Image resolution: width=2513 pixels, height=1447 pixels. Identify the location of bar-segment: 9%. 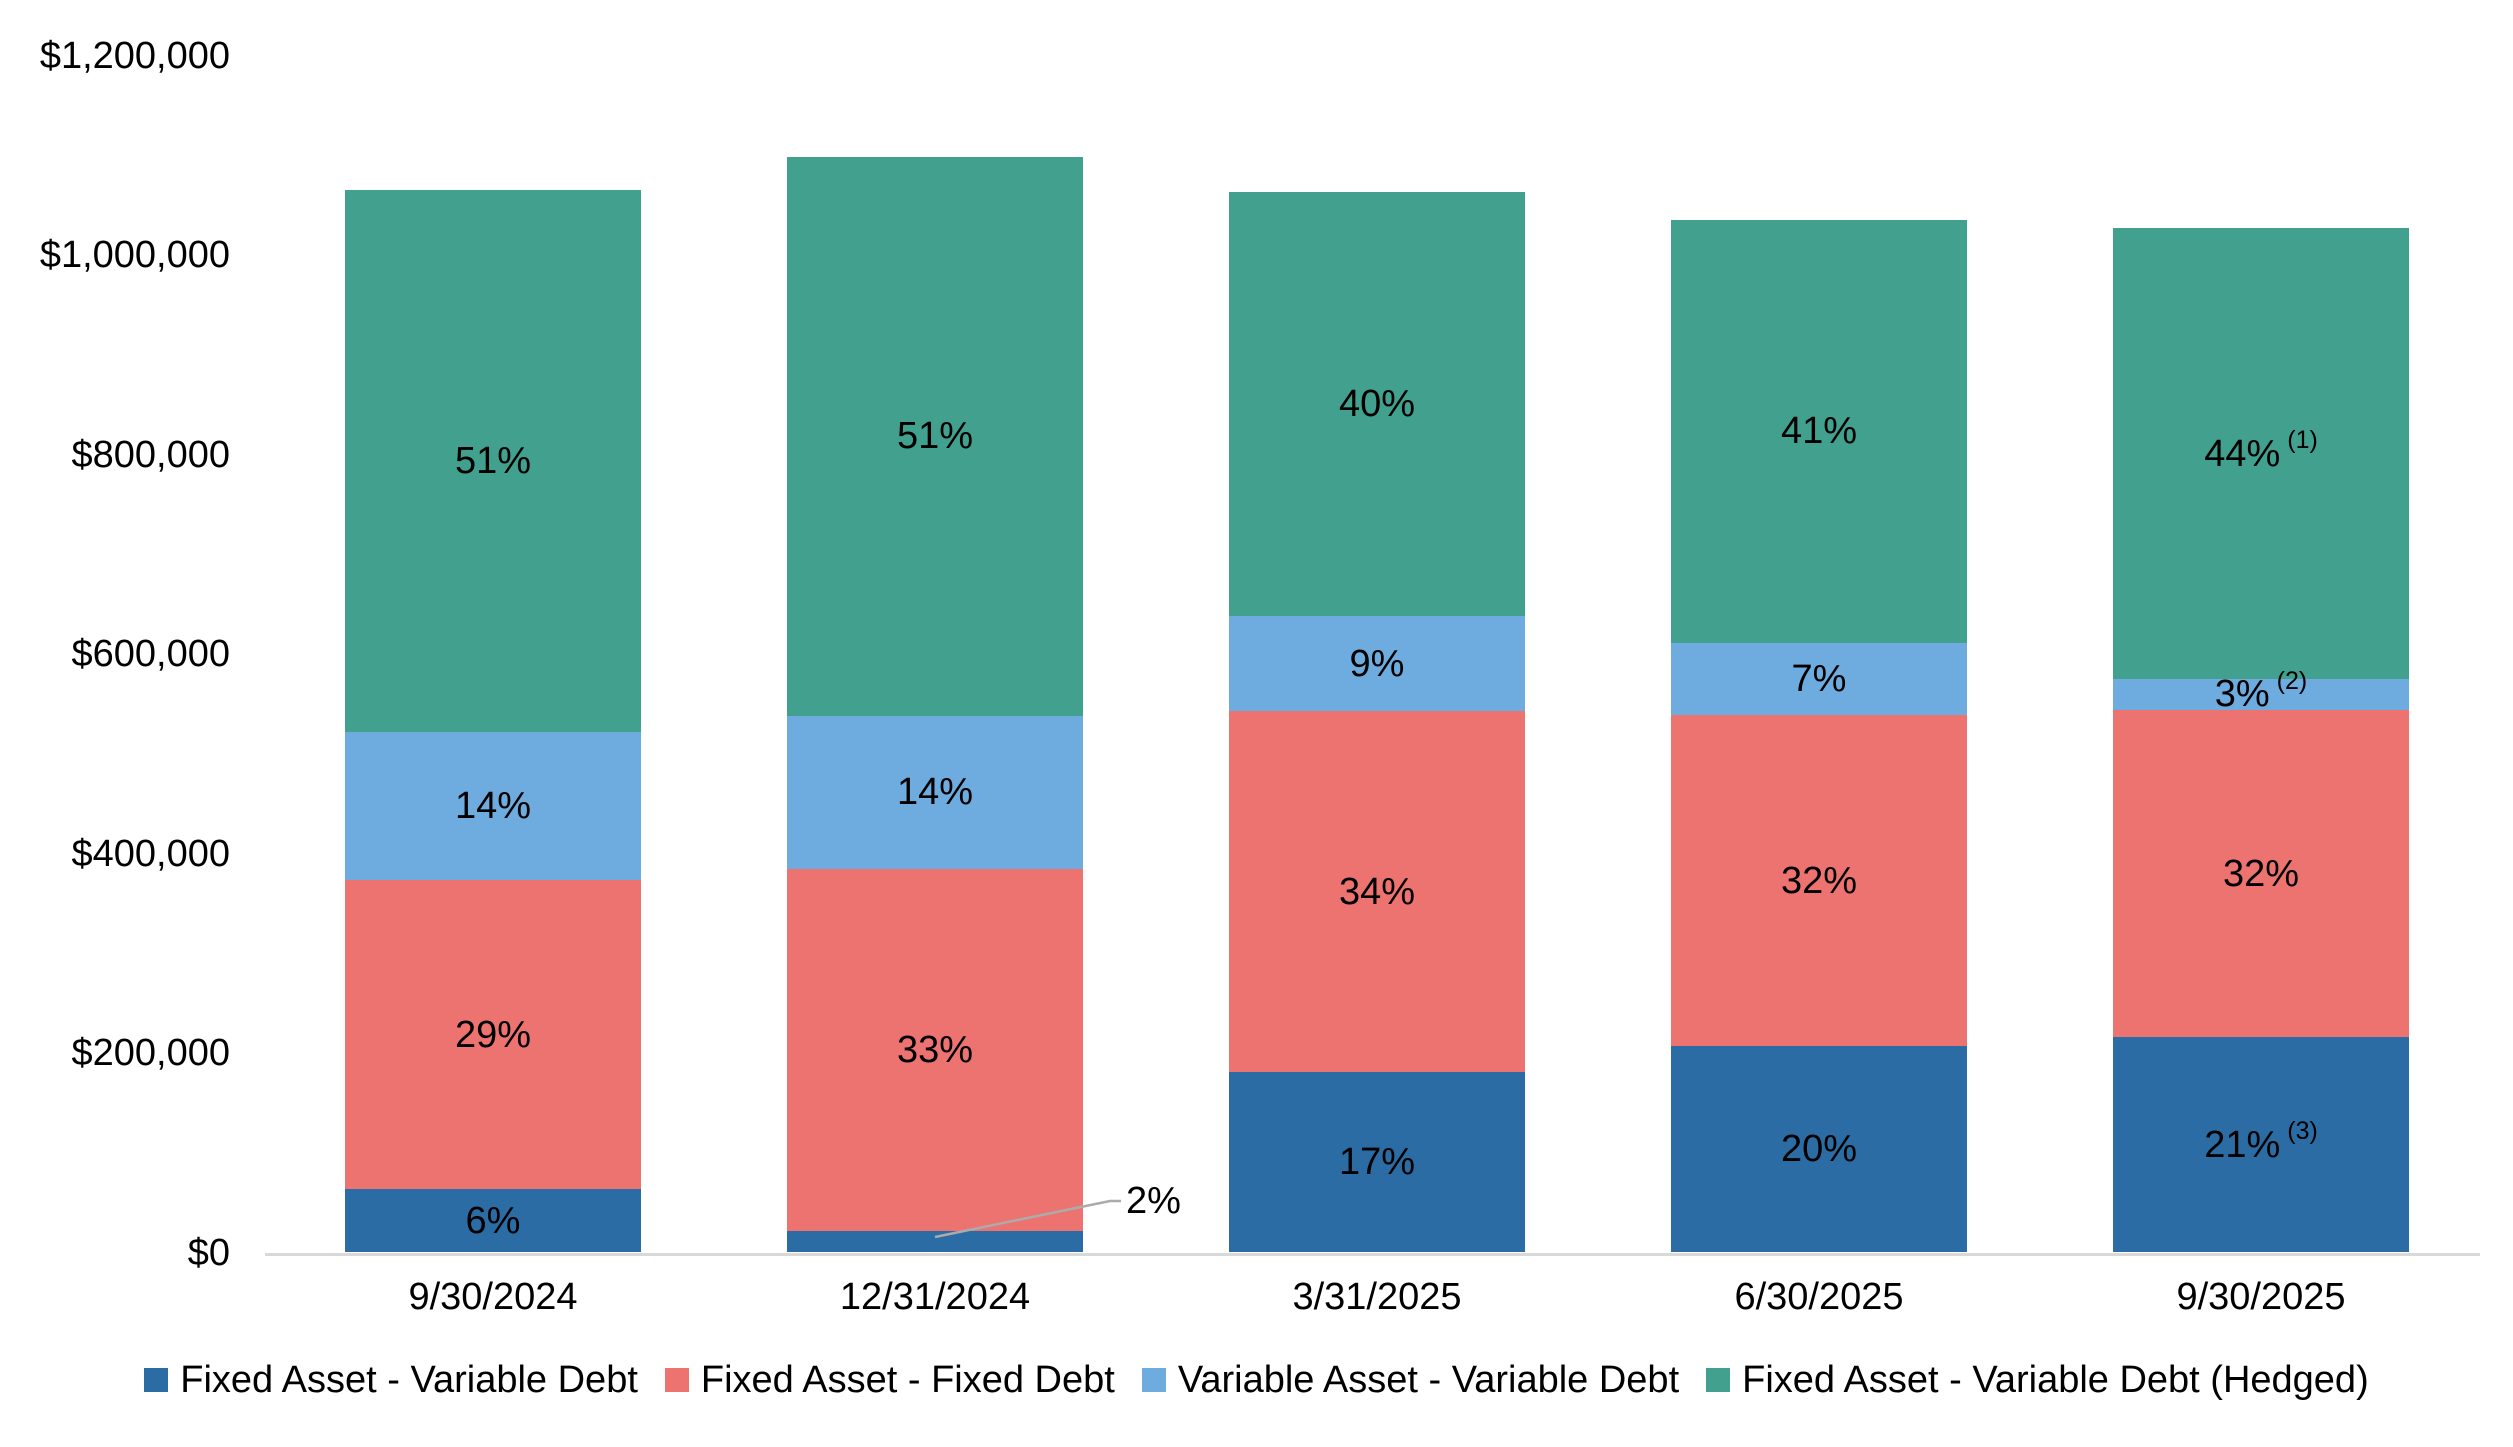
(1377, 663).